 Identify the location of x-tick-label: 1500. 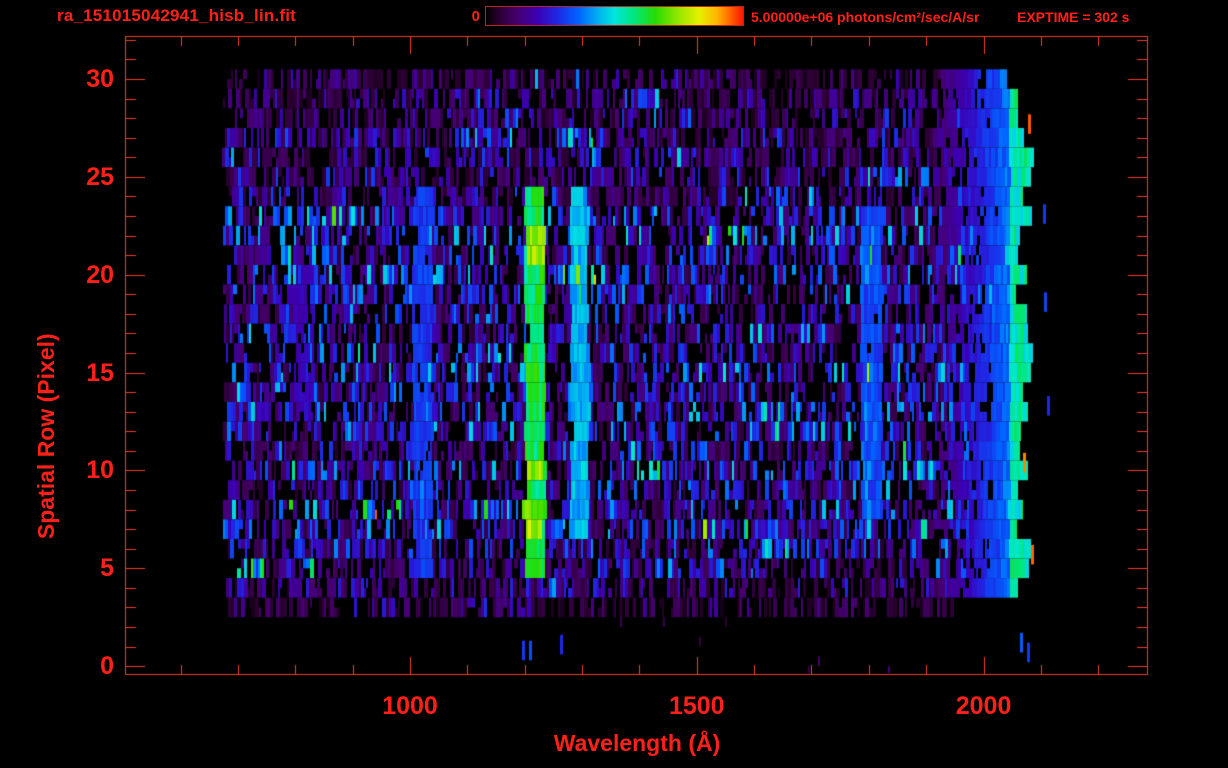
(696, 706).